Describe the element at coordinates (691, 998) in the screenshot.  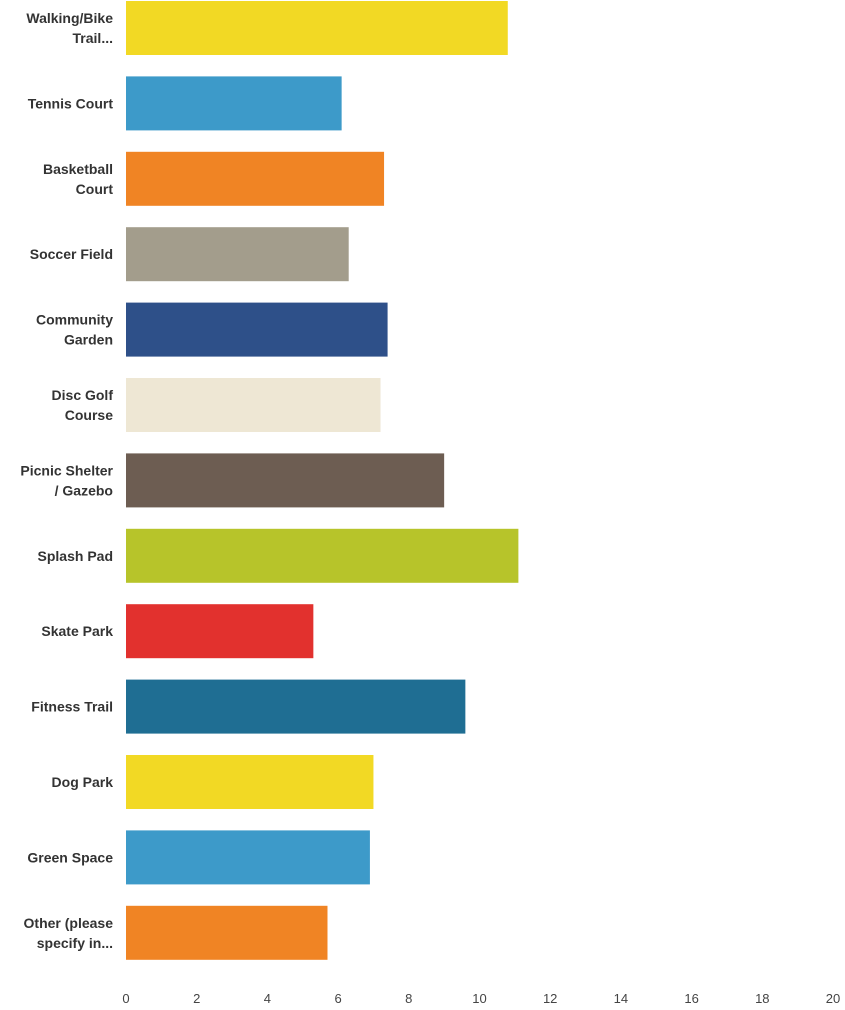
I see `x-tick-label: 16` at that location.